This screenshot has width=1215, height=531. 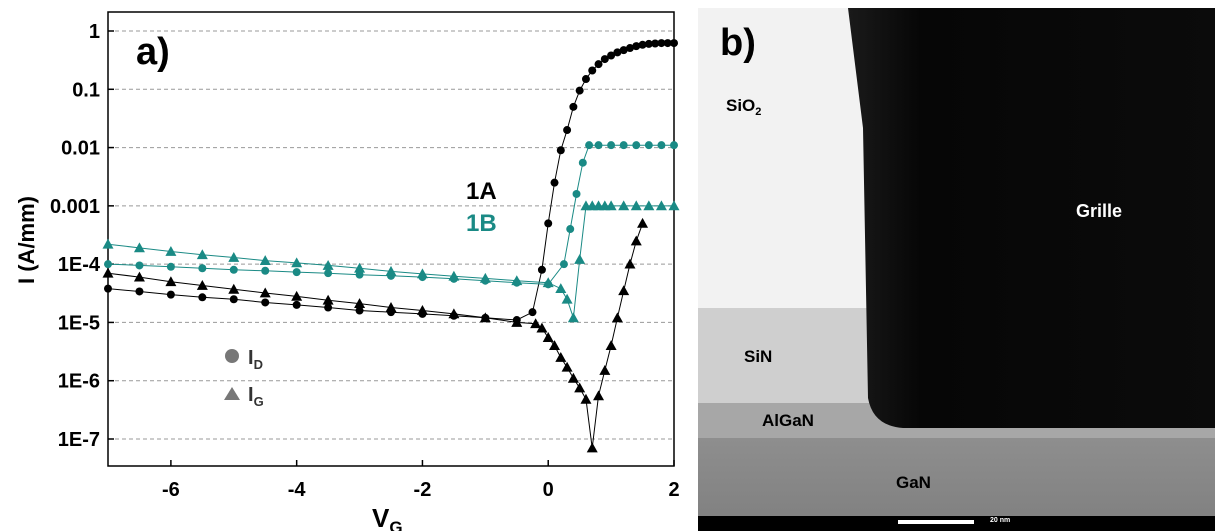 What do you see at coordinates (548, 490) in the screenshot?
I see `x-tick-label: 0` at bounding box center [548, 490].